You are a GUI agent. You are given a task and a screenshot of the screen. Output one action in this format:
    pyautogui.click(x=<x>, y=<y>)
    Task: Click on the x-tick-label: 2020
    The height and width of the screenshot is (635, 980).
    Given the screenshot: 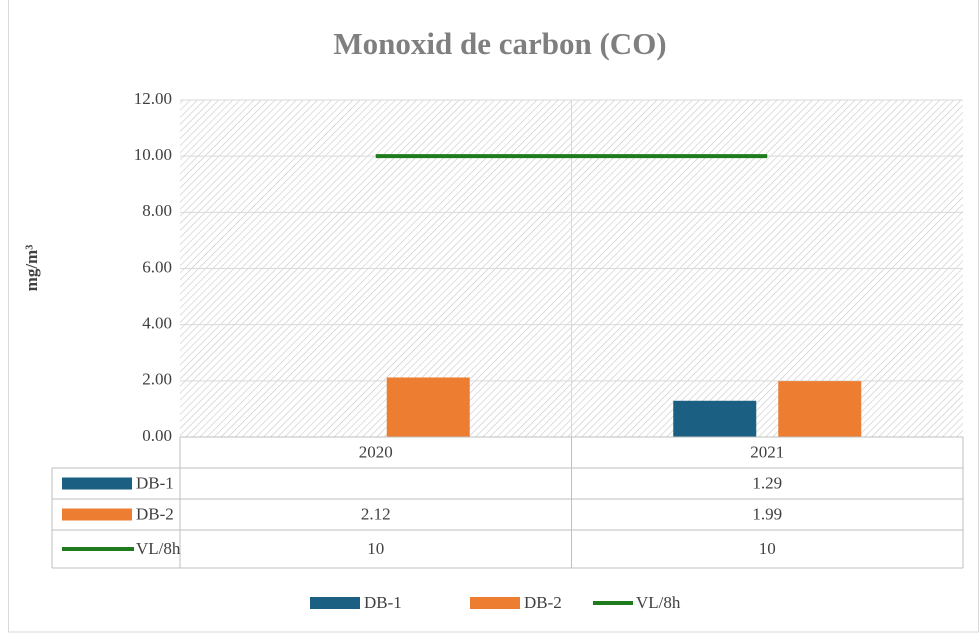 What is the action you would take?
    pyautogui.click(x=376, y=451)
    